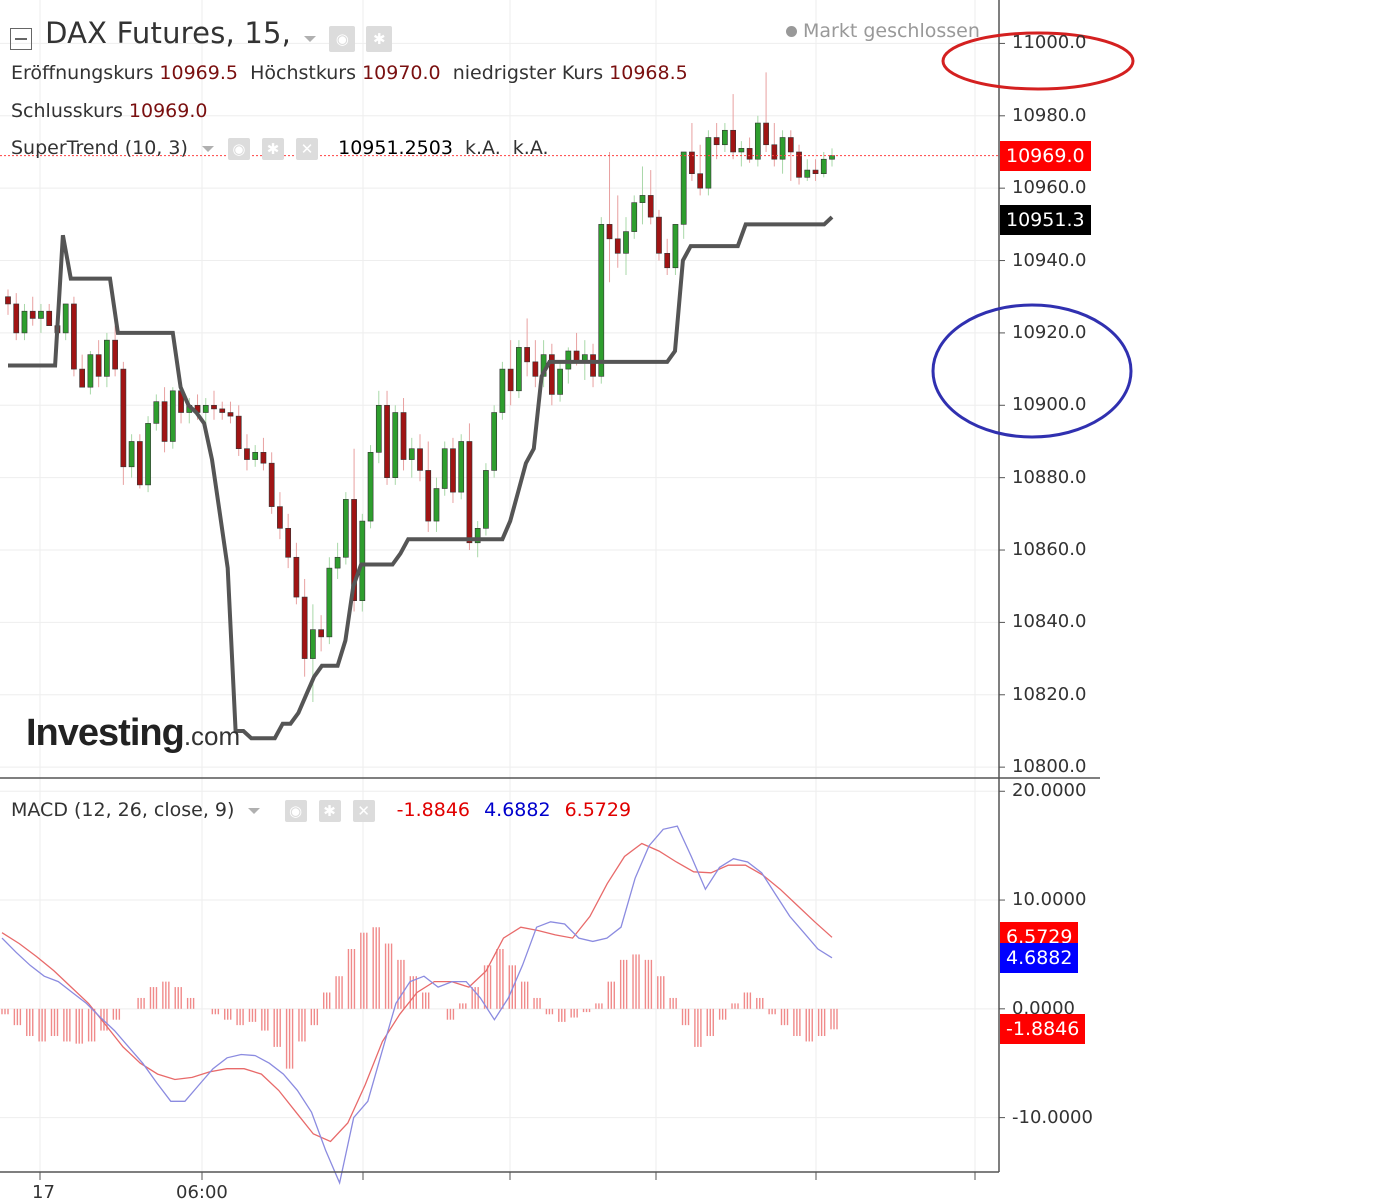 The image size is (1389, 1203). What do you see at coordinates (303, 73) in the screenshot?
I see `high-label: Höchstkurs` at bounding box center [303, 73].